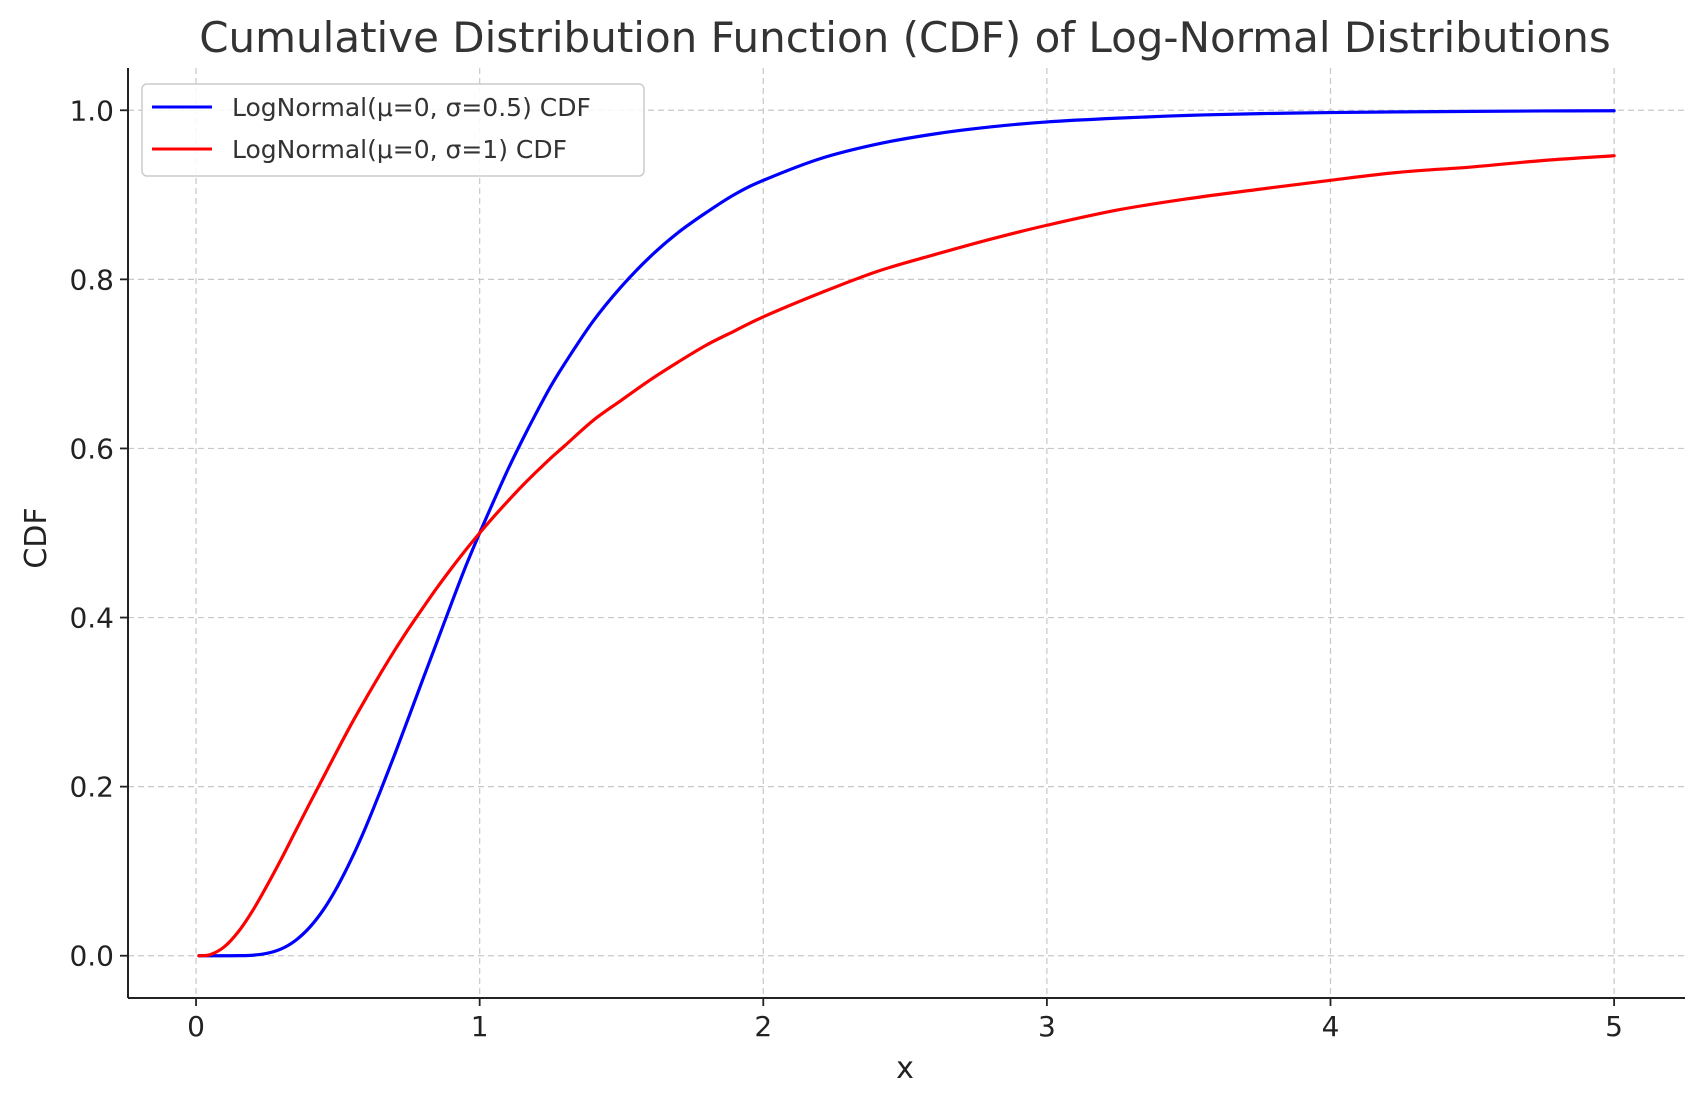  I want to click on legend-box, so click(393, 130).